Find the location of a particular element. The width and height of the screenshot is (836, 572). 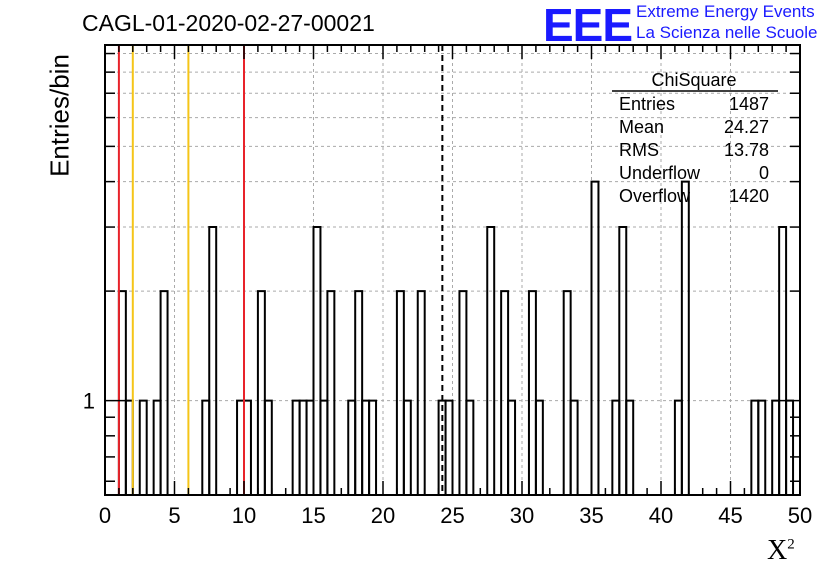

plot-title: CAGL-01-2020-02-27-00021 is located at coordinates (228, 23).